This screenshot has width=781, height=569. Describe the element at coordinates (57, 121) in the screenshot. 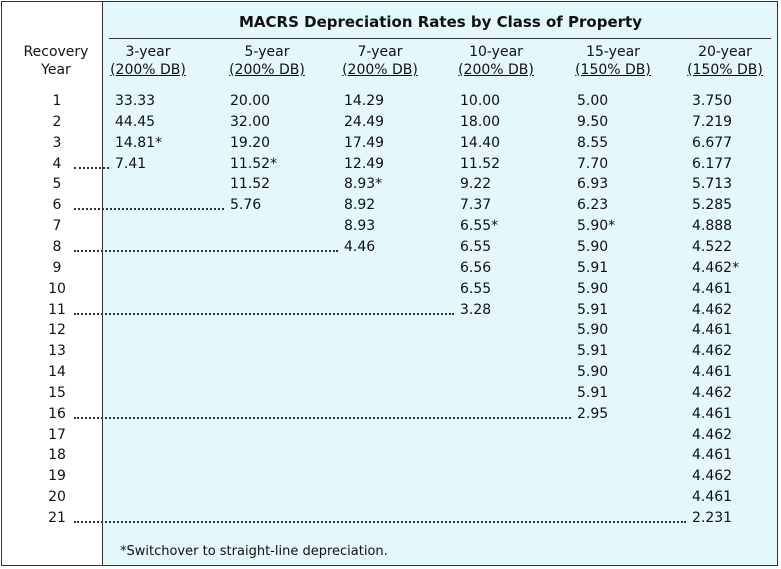

I see `recovery-year: 2` at that location.